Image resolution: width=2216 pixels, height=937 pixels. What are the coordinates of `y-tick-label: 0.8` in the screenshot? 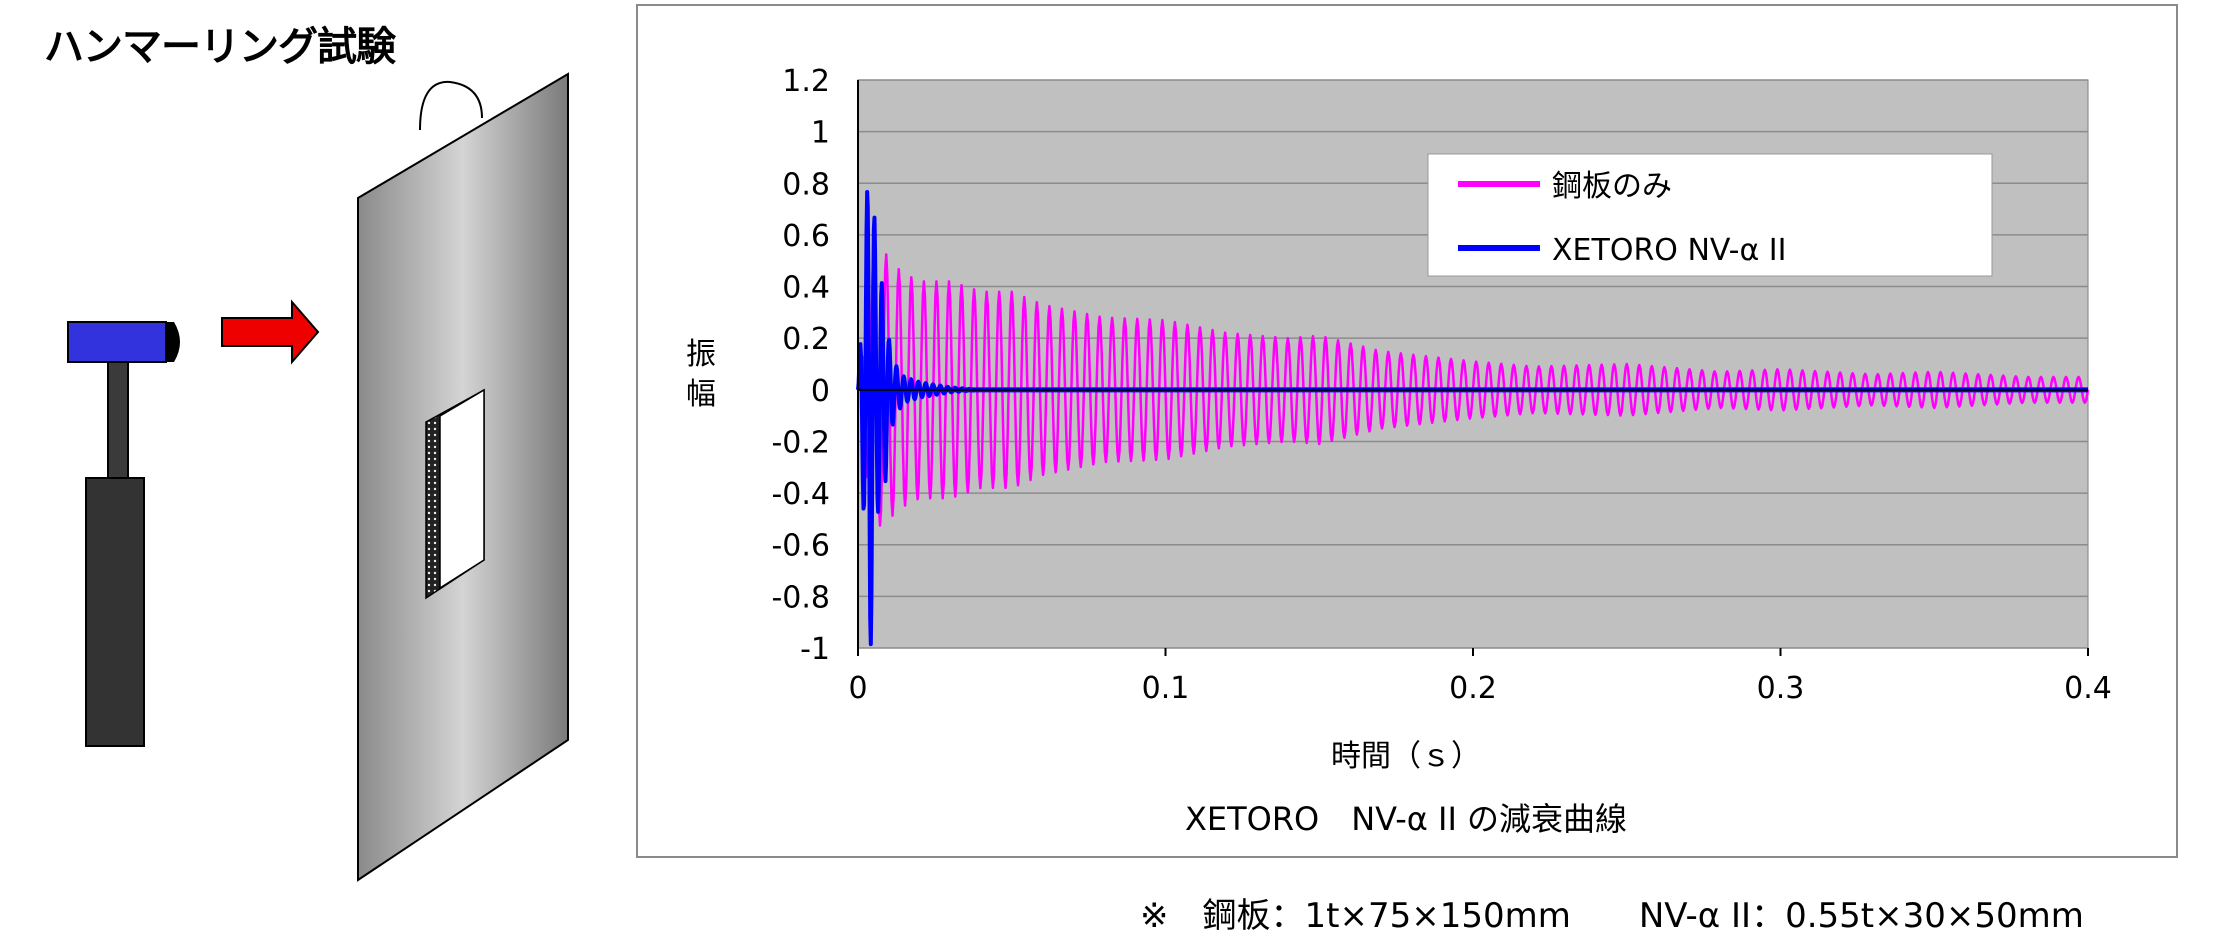 It's located at (806, 184).